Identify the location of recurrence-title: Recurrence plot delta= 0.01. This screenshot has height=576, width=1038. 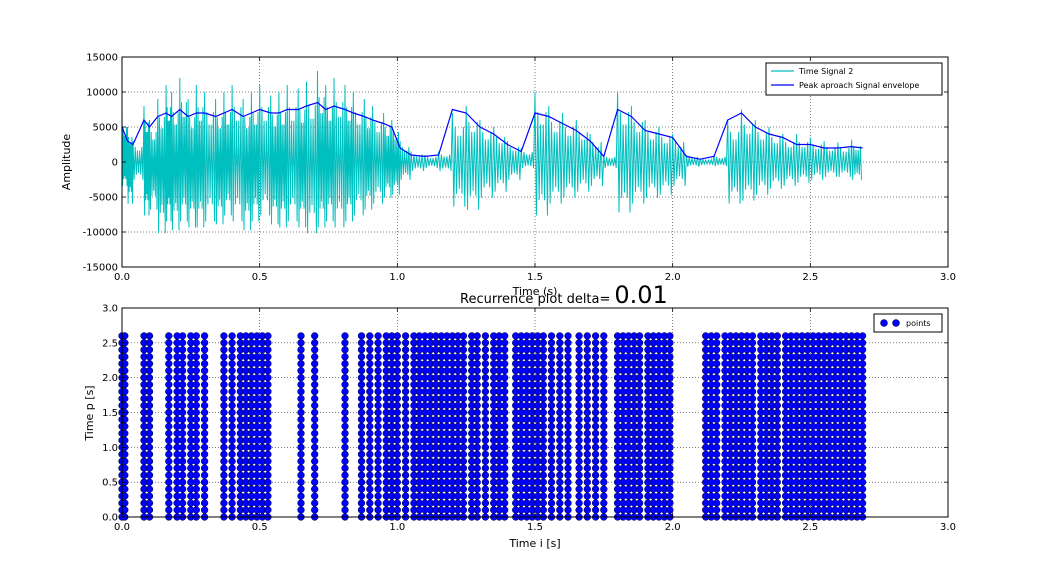
(564, 295).